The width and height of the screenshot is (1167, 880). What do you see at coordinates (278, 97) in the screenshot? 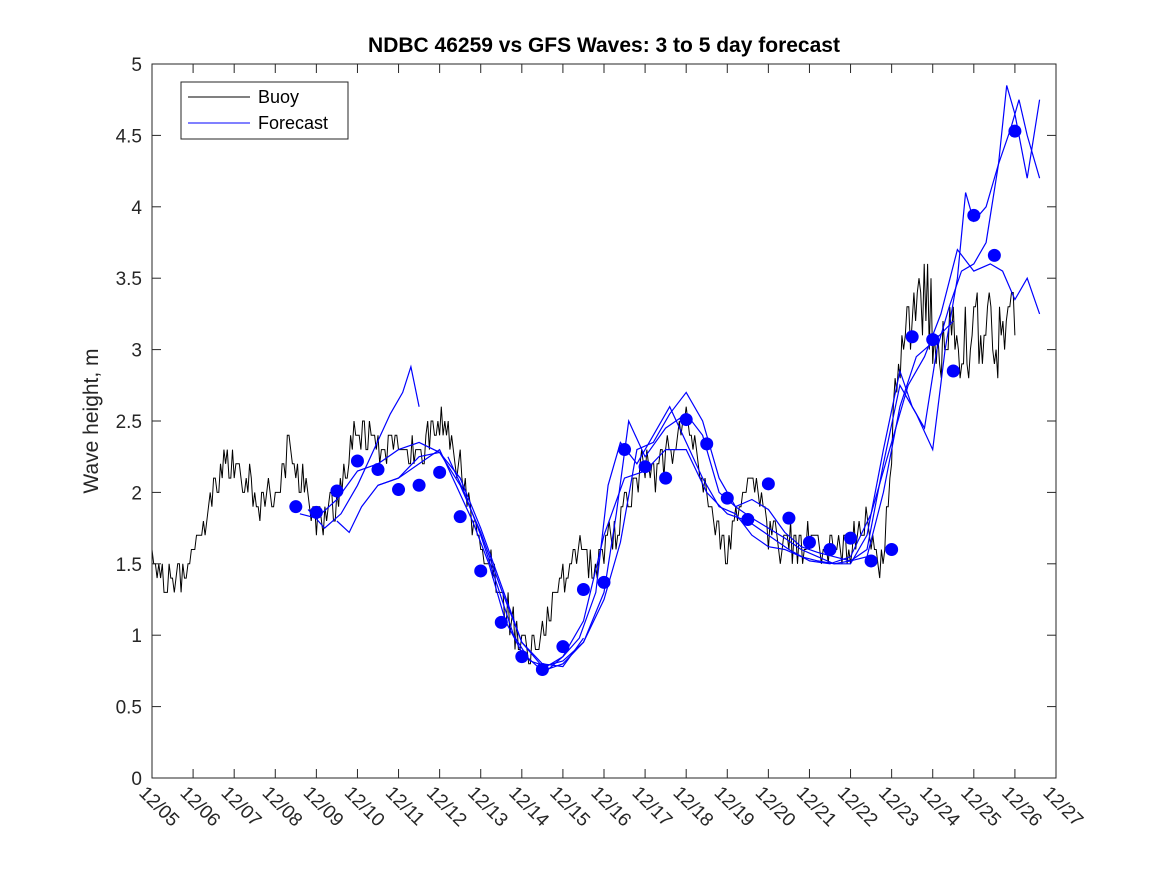
I see `legend-buoy-label: Buoy` at bounding box center [278, 97].